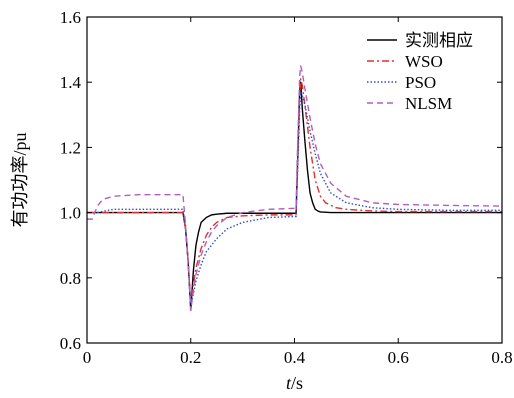 The width and height of the screenshot is (514, 398). What do you see at coordinates (424, 61) in the screenshot?
I see `legend-label-1: WSO` at bounding box center [424, 61].